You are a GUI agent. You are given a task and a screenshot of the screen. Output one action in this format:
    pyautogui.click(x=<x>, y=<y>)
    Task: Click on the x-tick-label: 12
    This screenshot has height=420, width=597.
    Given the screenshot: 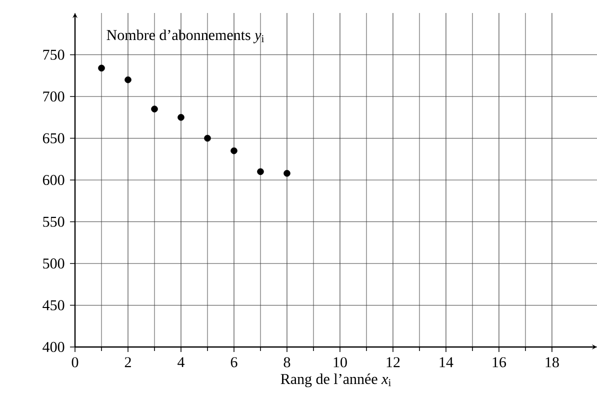 What is the action you would take?
    pyautogui.click(x=393, y=362)
    